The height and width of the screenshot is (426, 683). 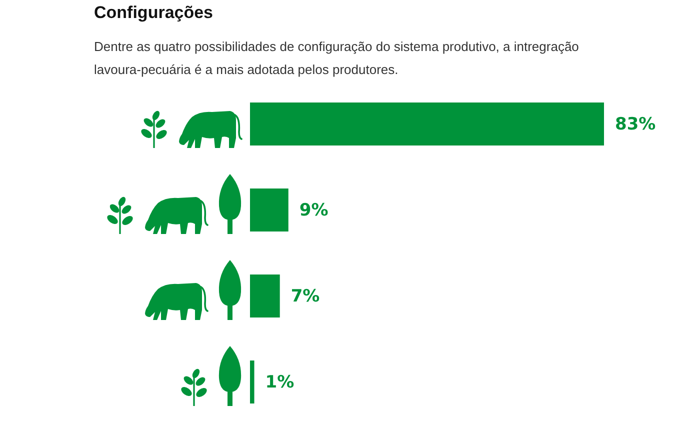 What do you see at coordinates (313, 210) in the screenshot?
I see `data-label: 9%` at bounding box center [313, 210].